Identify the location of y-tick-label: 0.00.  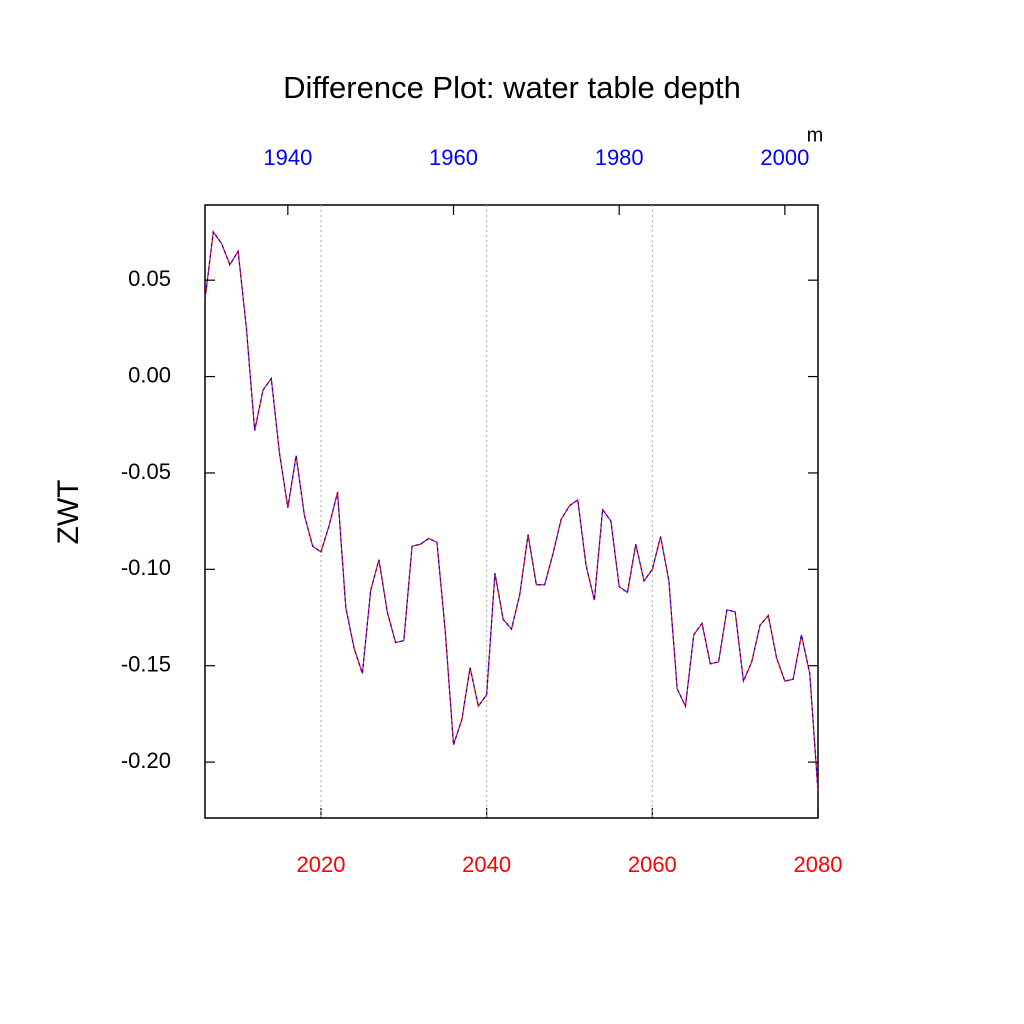
(149, 374).